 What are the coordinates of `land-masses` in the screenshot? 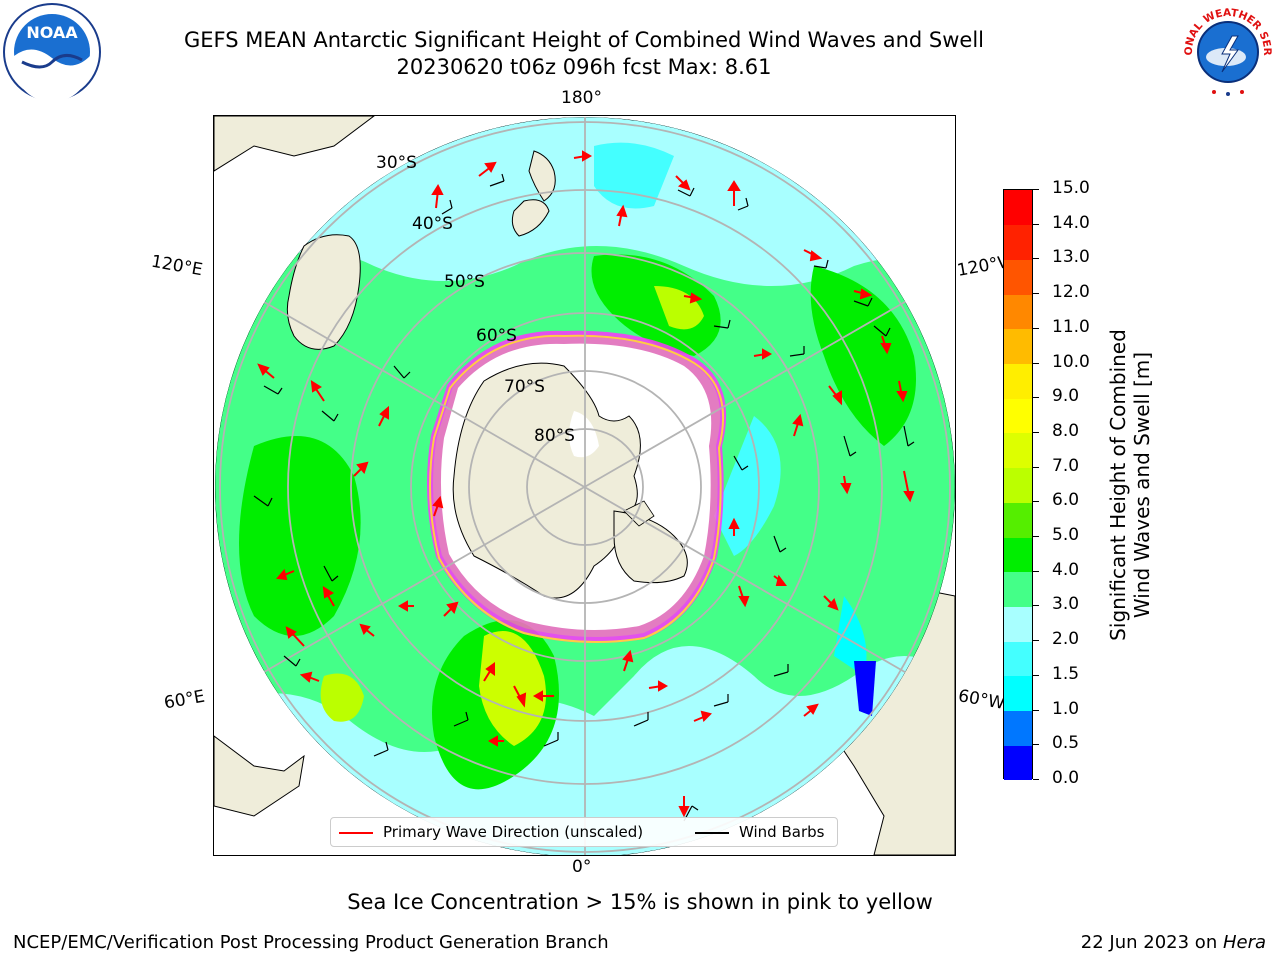 It's located at (442, 304).